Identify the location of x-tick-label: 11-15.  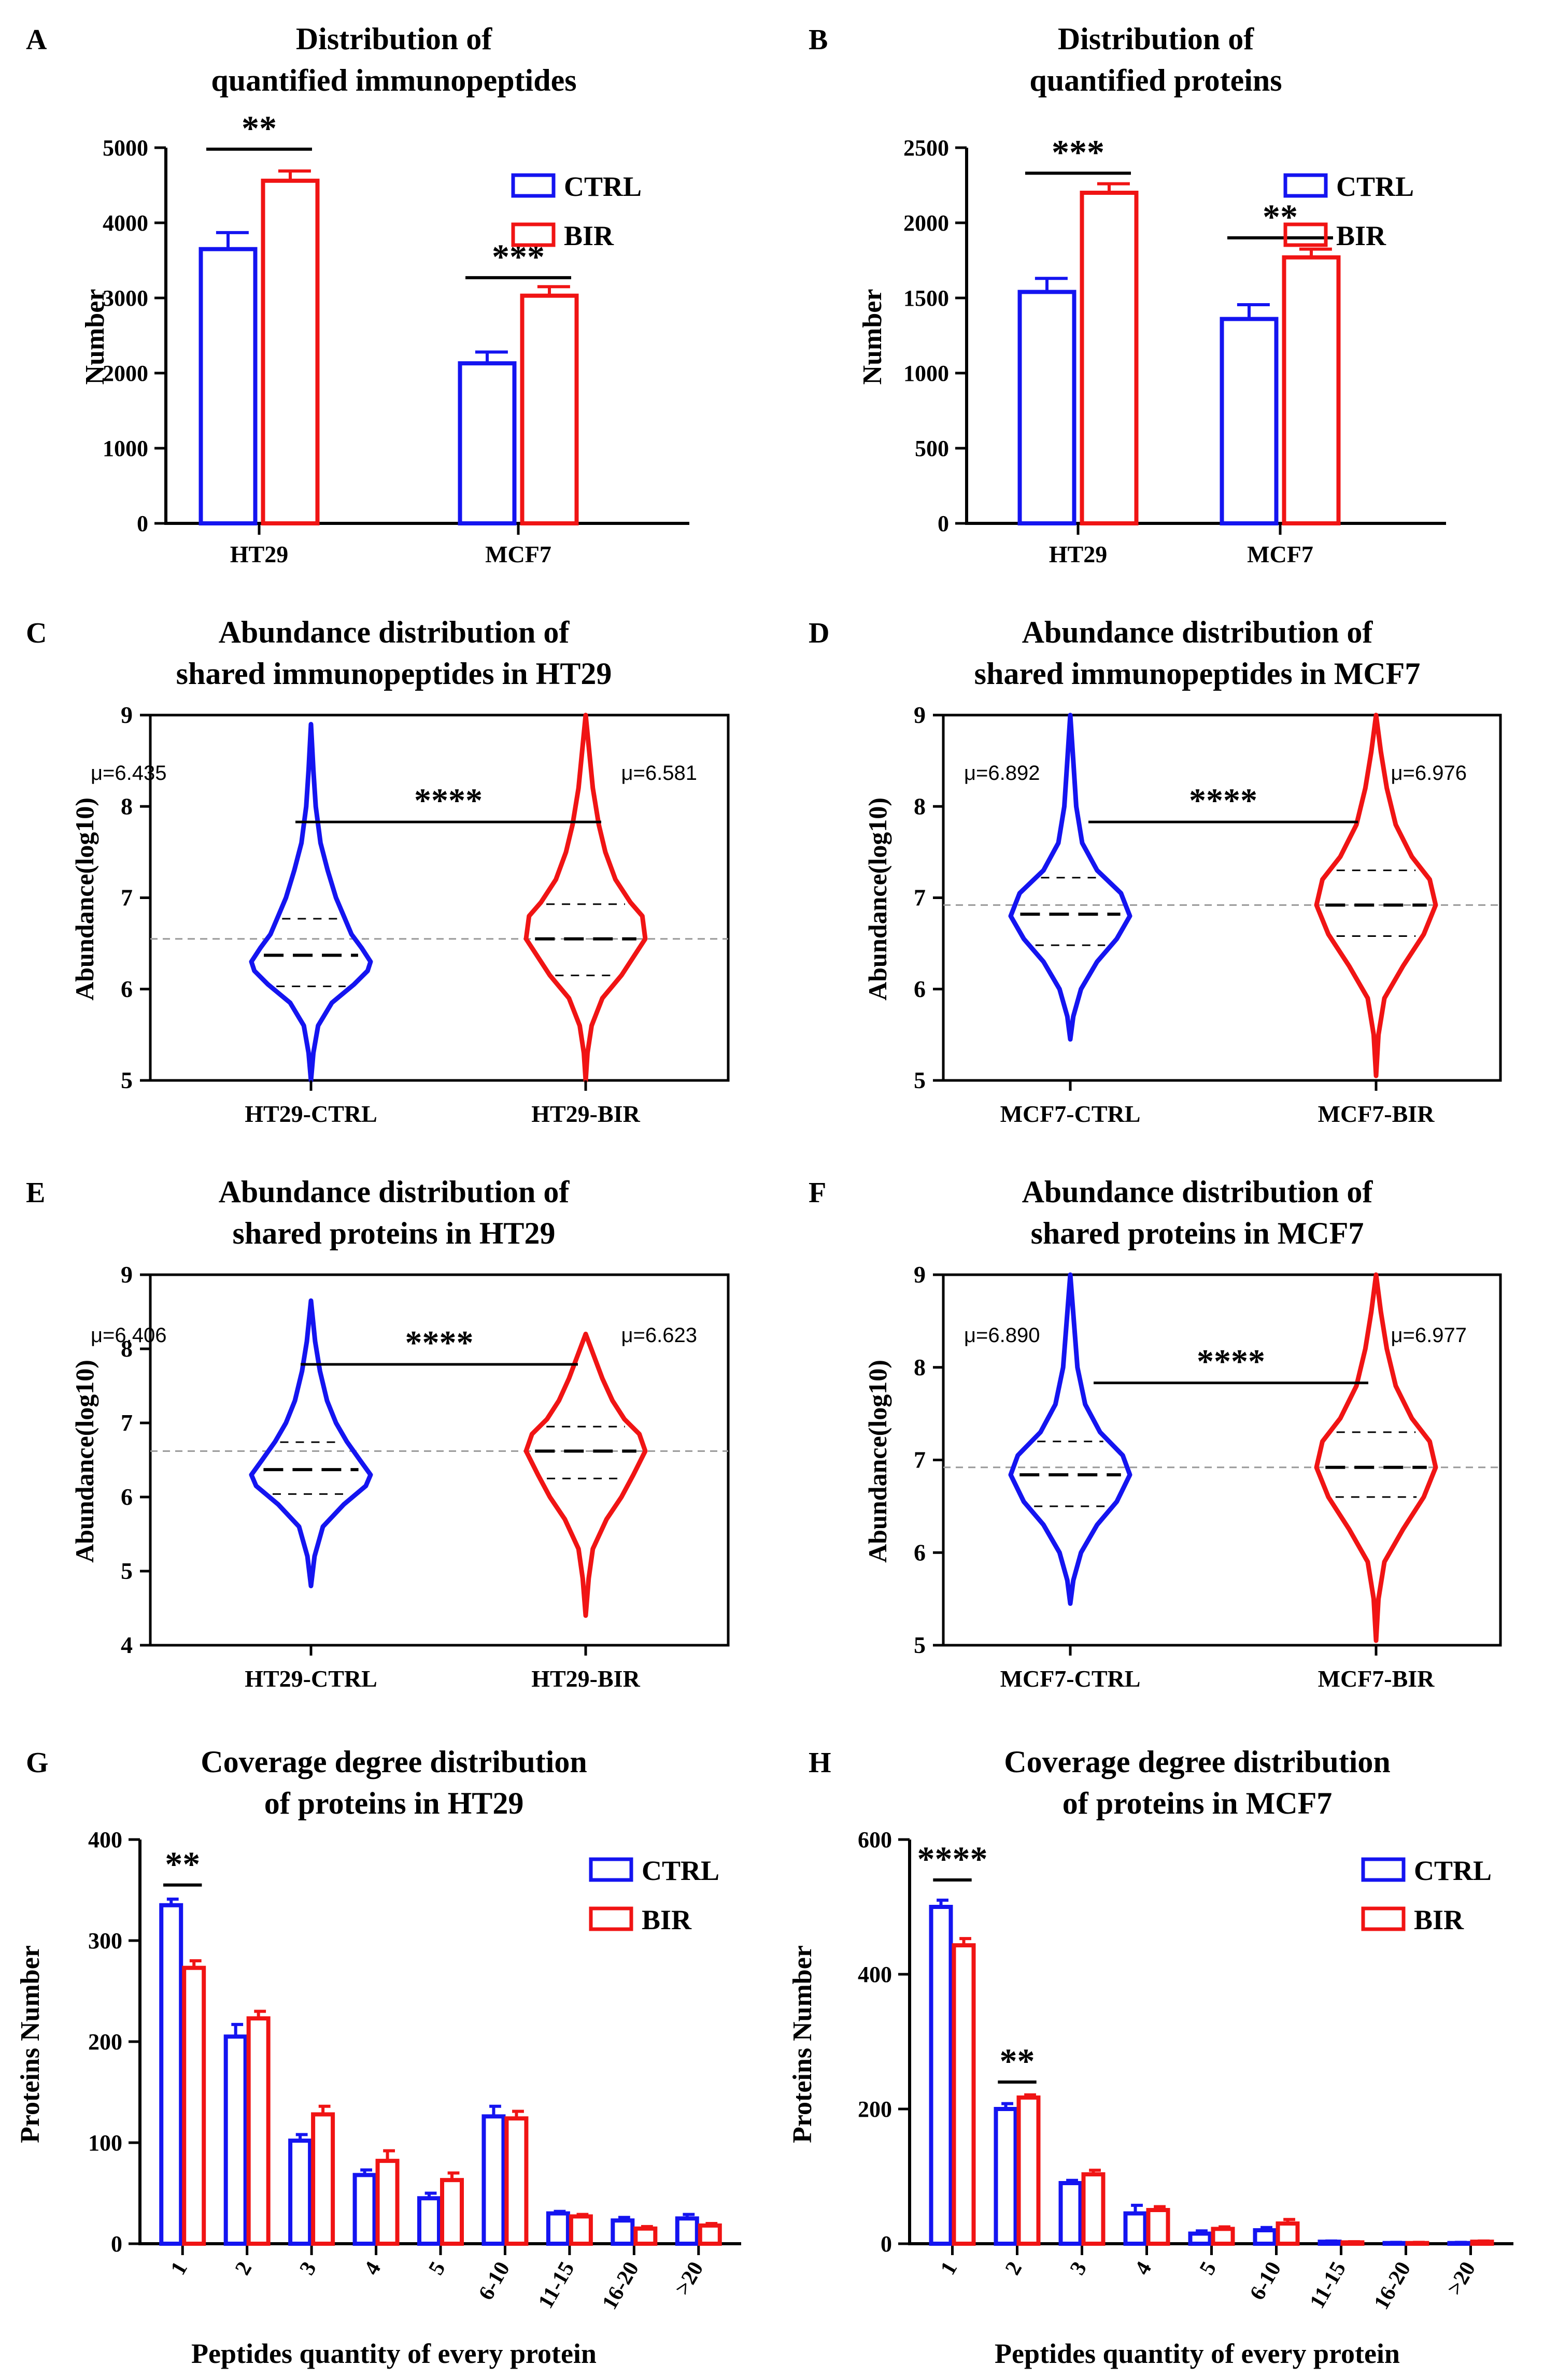
(556, 2286).